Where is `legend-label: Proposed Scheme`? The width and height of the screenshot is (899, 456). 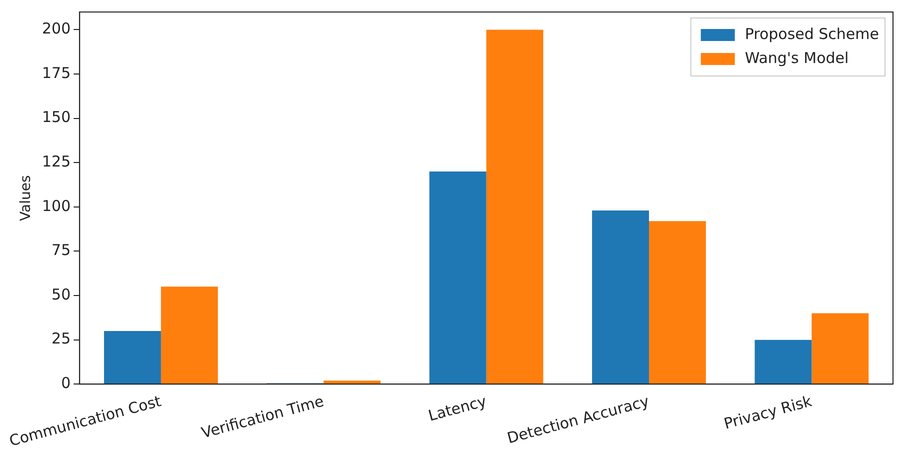 legend-label: Proposed Scheme is located at coordinates (812, 33).